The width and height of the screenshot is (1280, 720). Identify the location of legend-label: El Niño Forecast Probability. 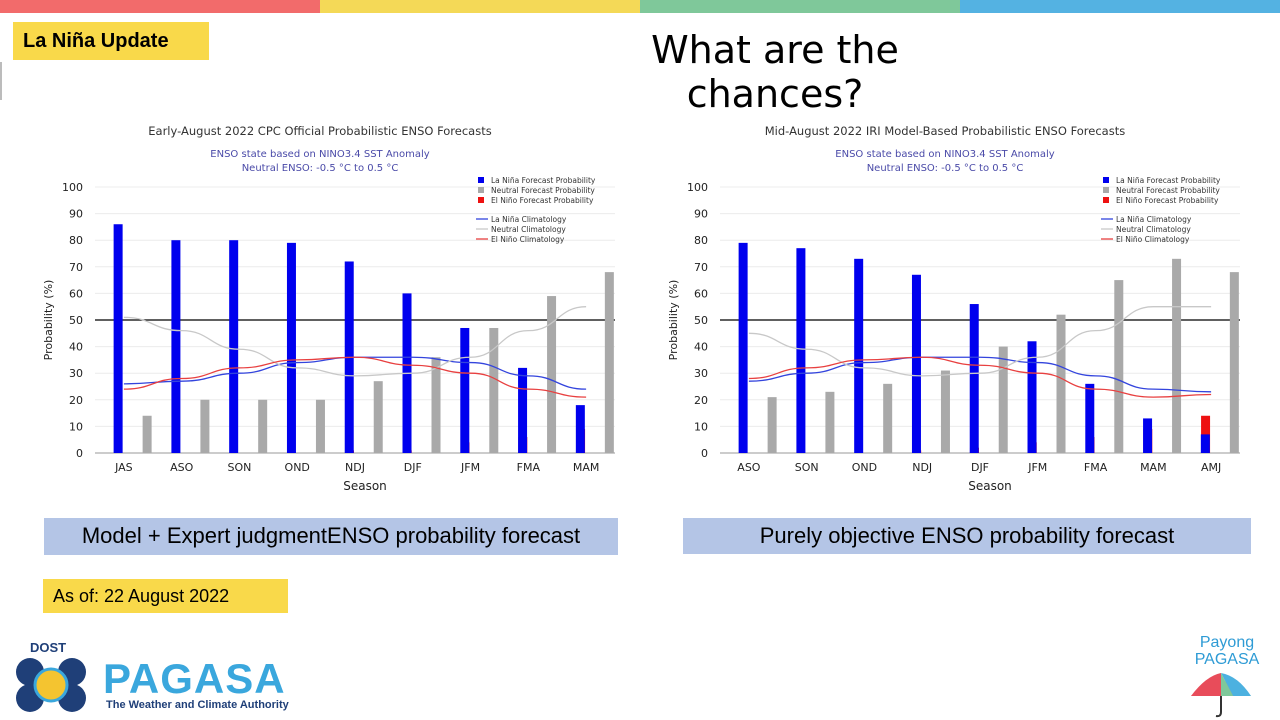
(1167, 200).